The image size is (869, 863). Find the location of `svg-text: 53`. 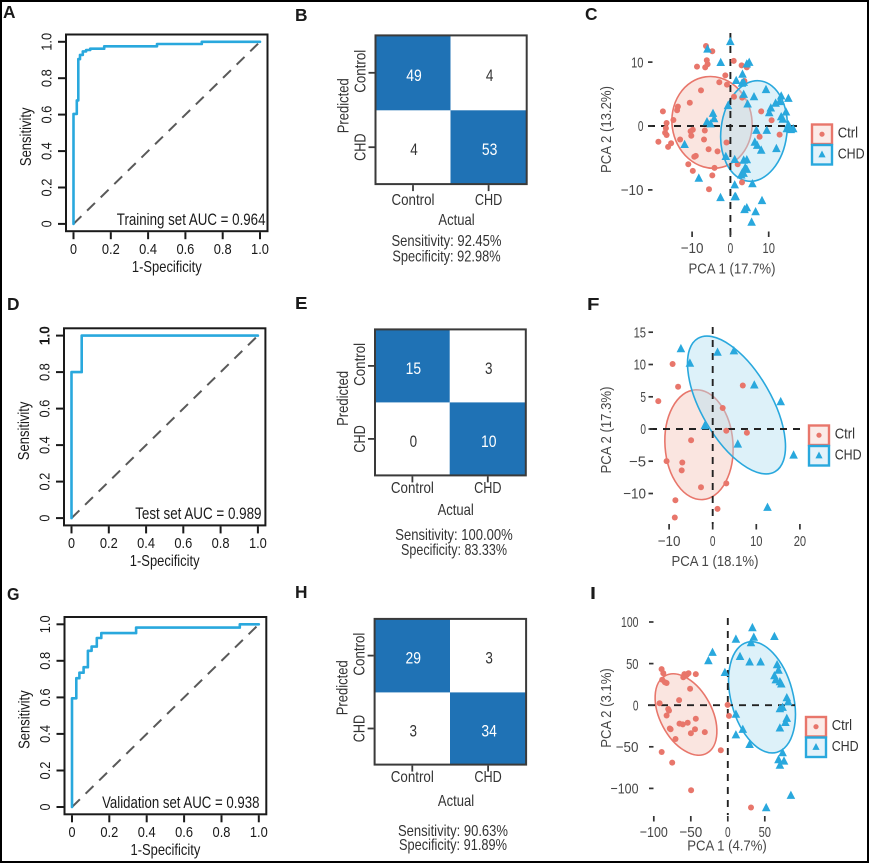

svg-text: 53 is located at coordinates (490, 150).